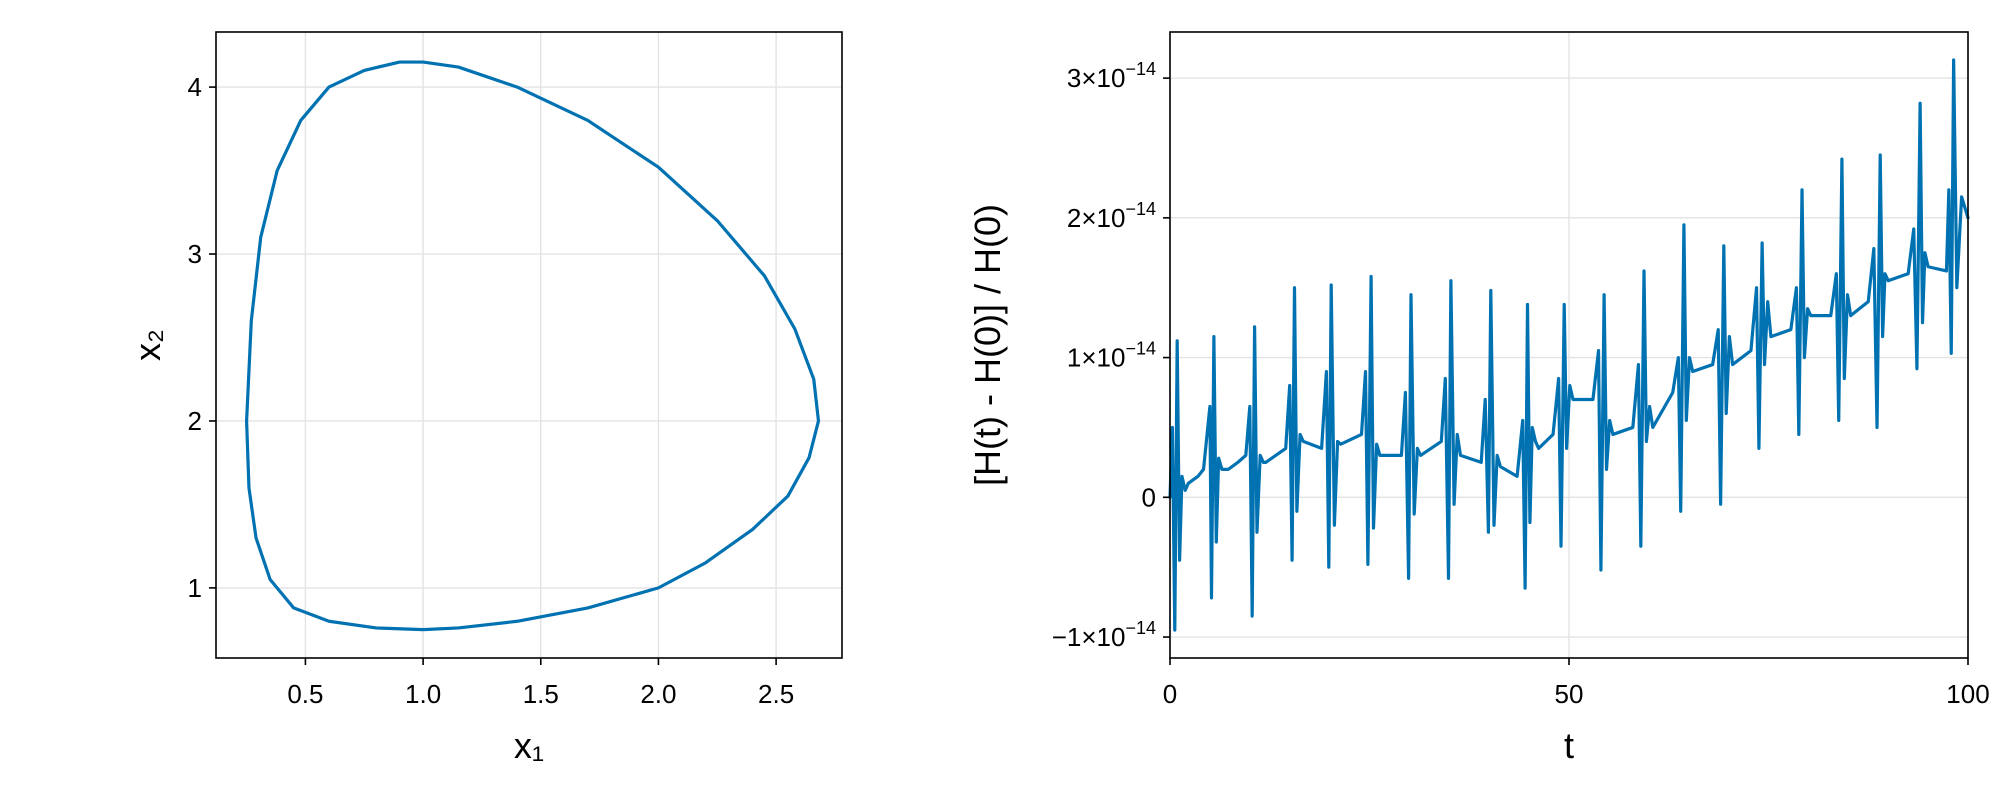  I want to click on phase-x-tick-label: 2.5, so click(776, 694).